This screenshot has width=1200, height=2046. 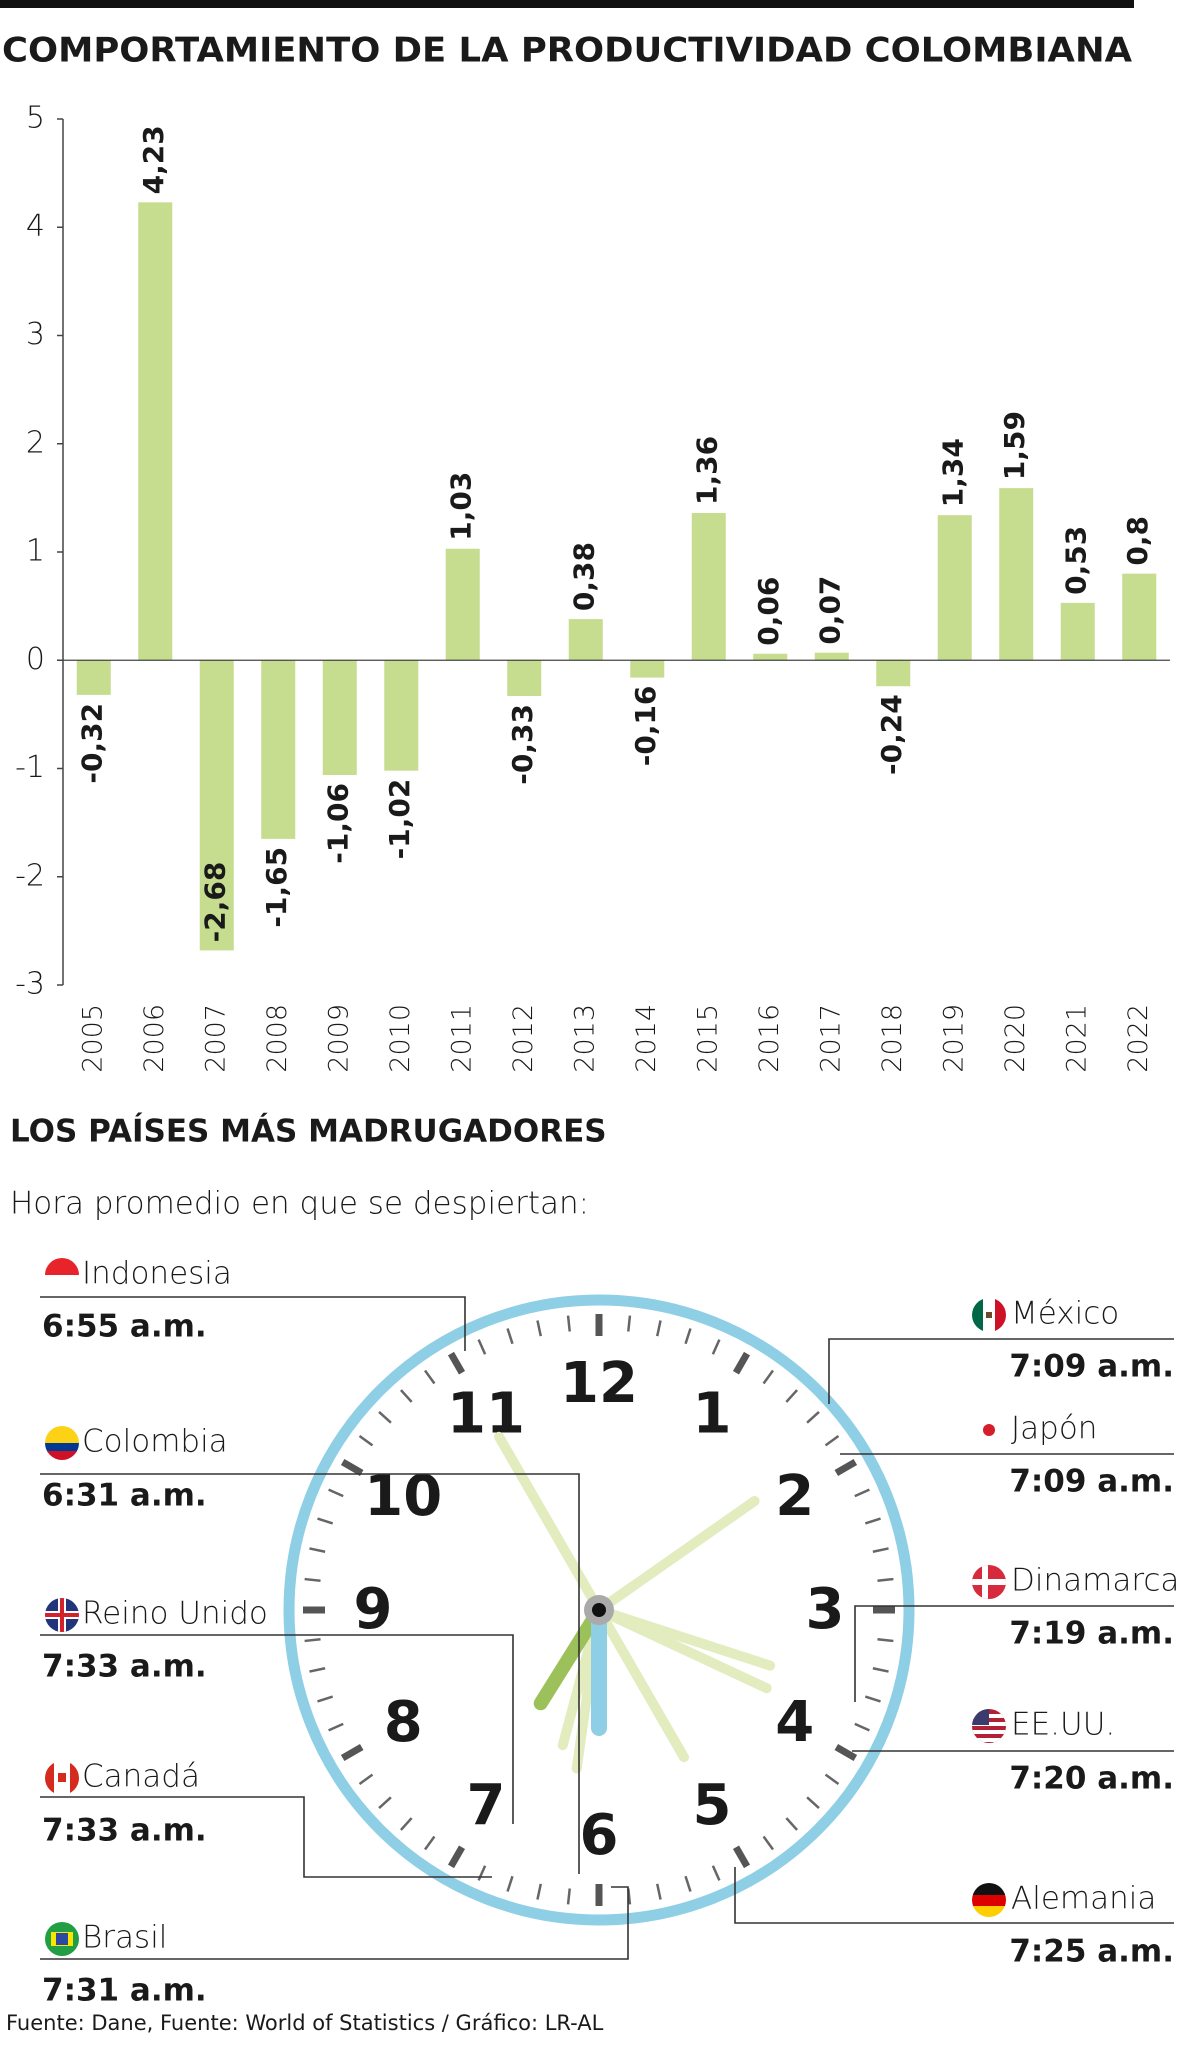 What do you see at coordinates (825, 1609) in the screenshot?
I see `clock-number: 3` at bounding box center [825, 1609].